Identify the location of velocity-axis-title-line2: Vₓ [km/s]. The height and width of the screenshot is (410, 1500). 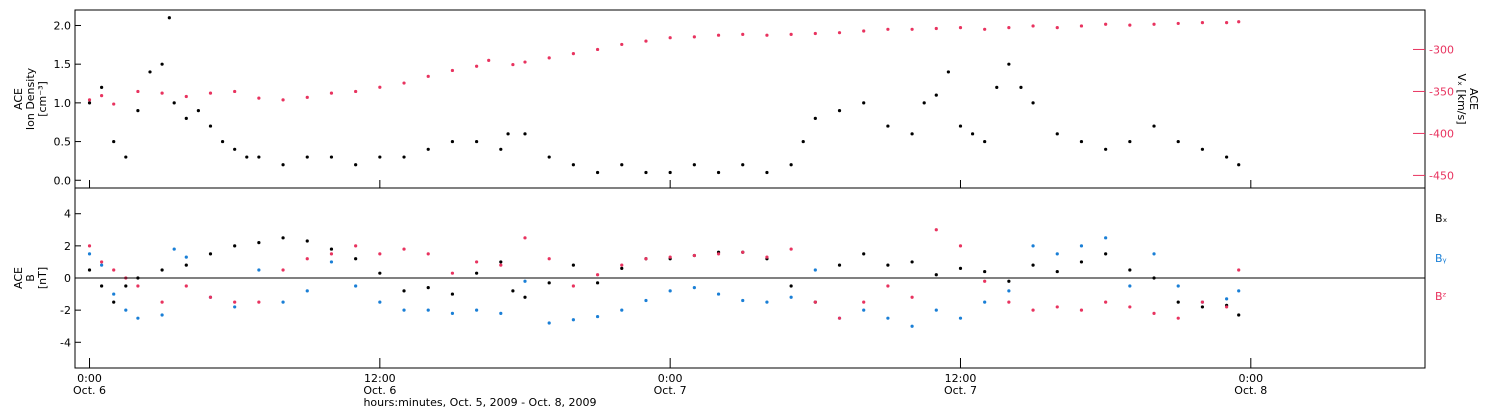
(1461, 98).